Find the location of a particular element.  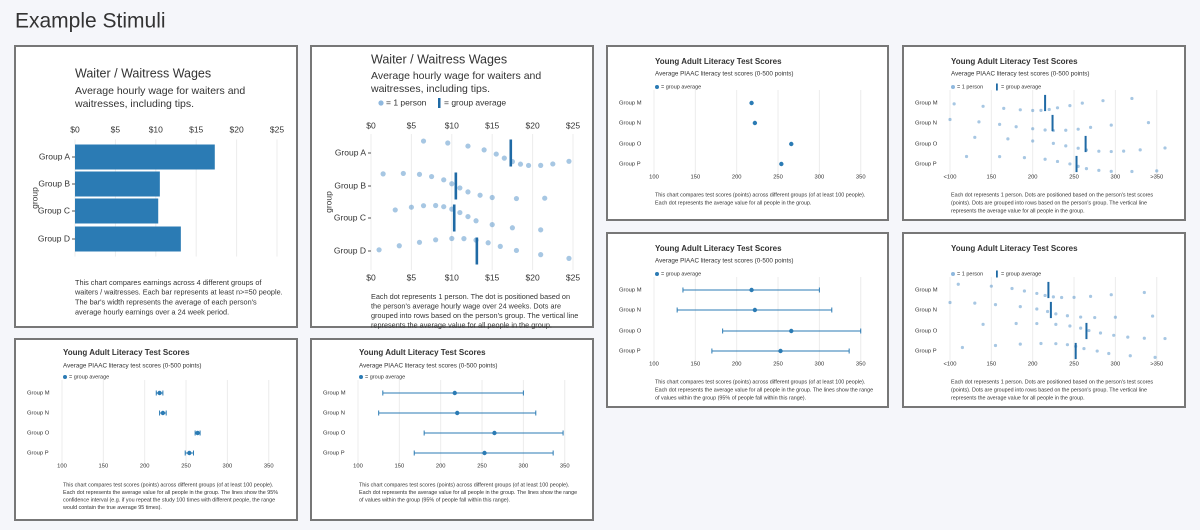

x-tick-label: $20 is located at coordinates (533, 277).